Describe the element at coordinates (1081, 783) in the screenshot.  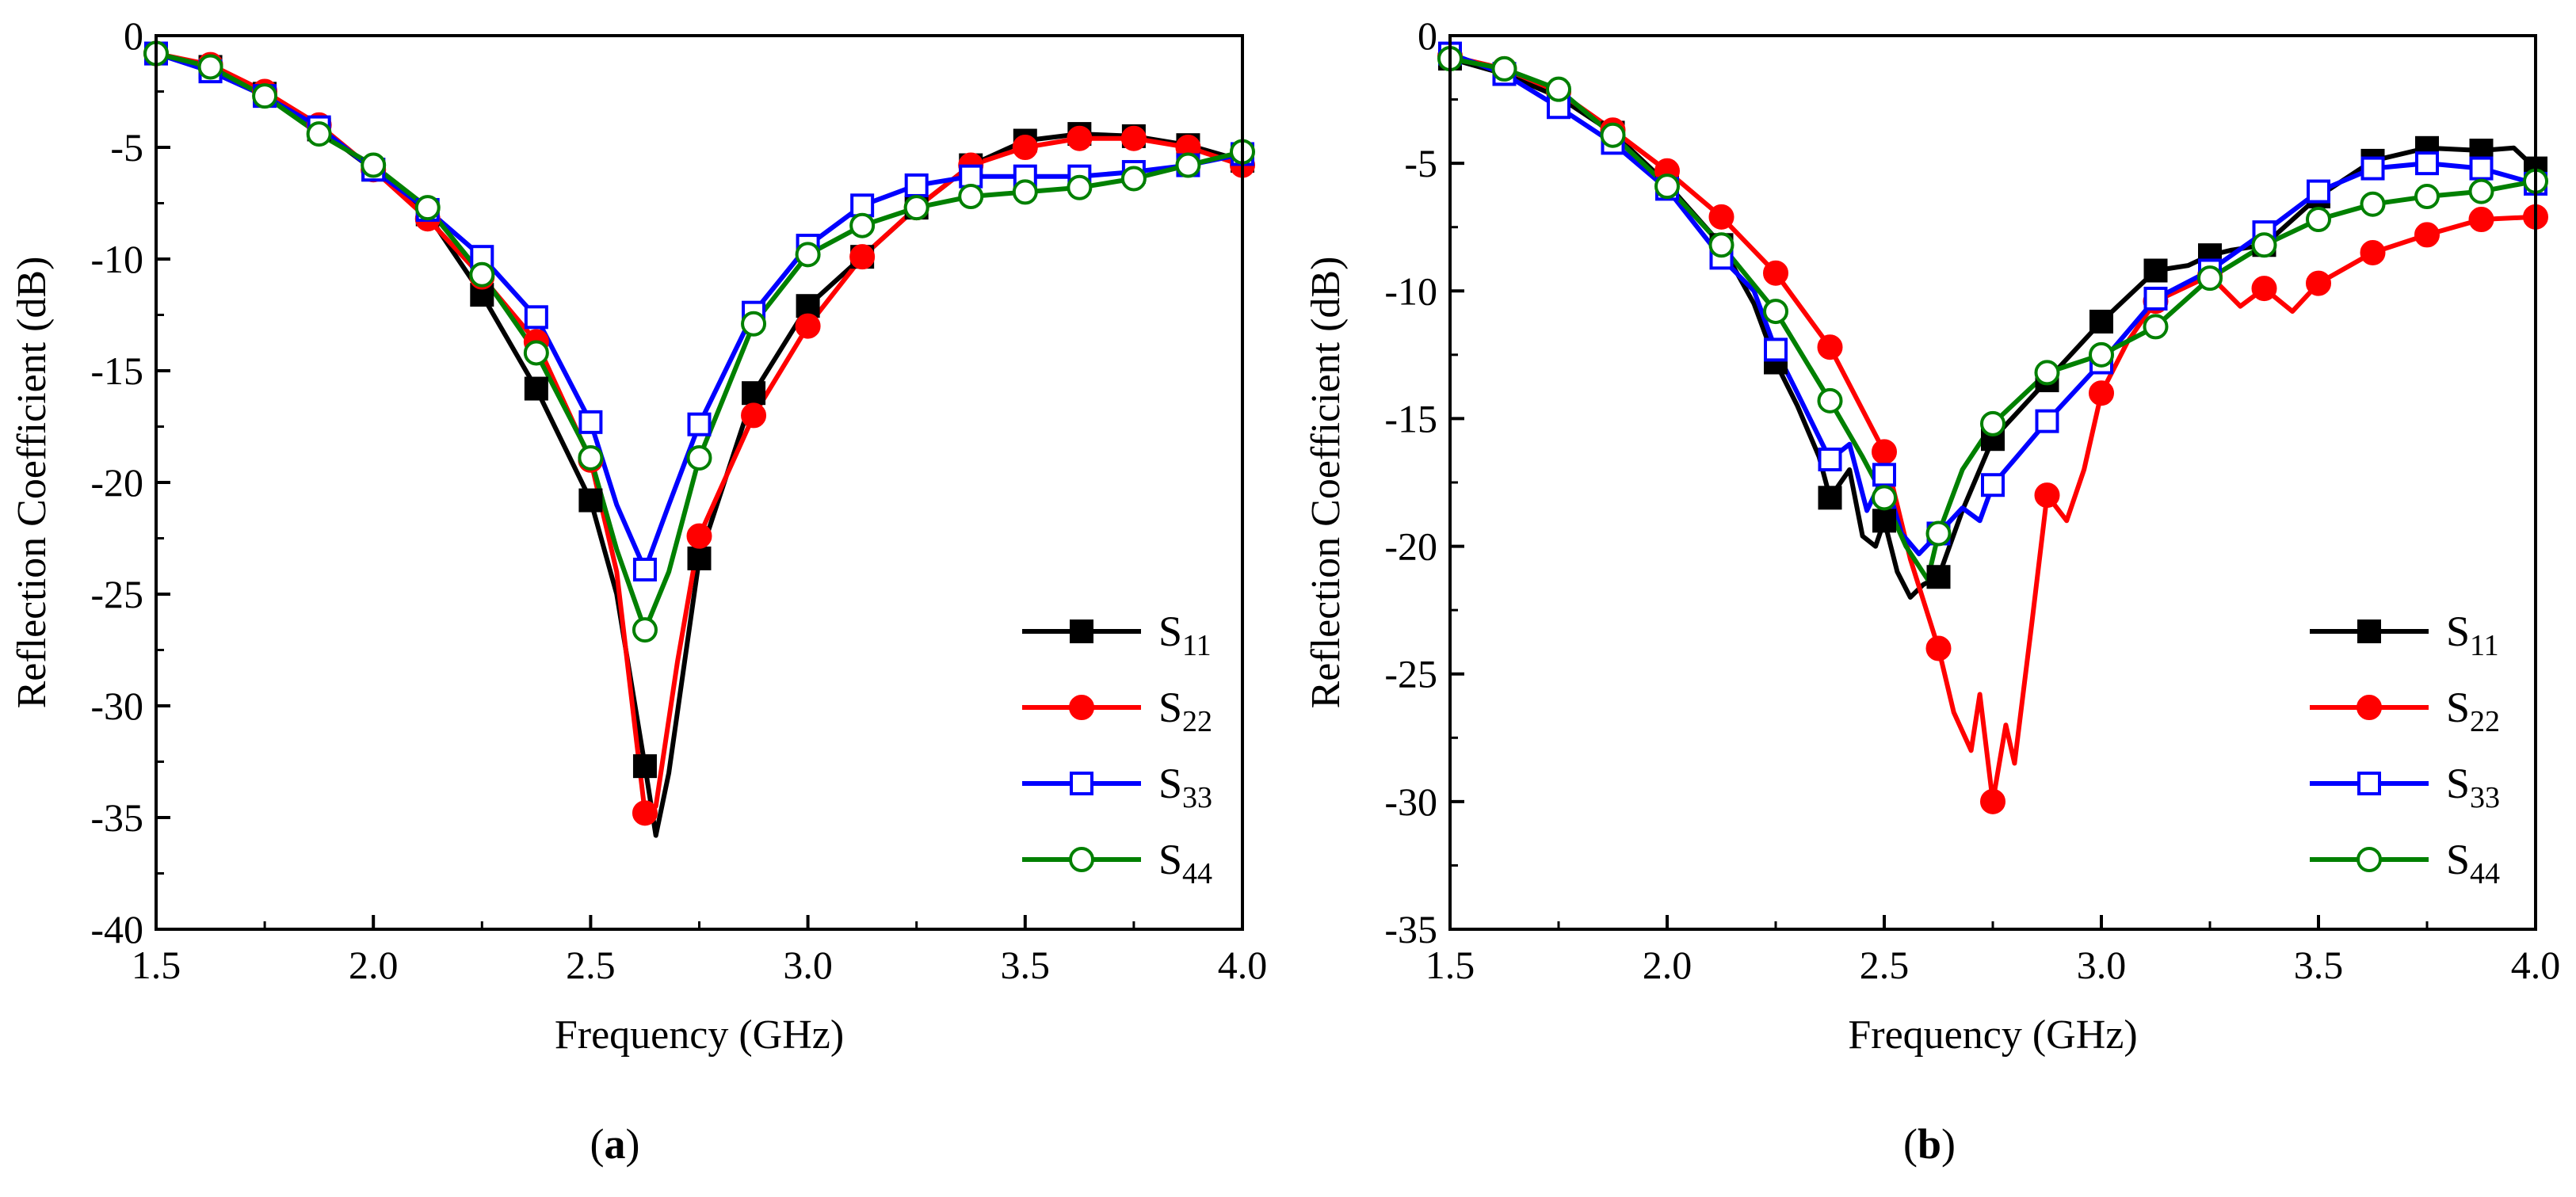
I see `legend-marker-s33` at that location.